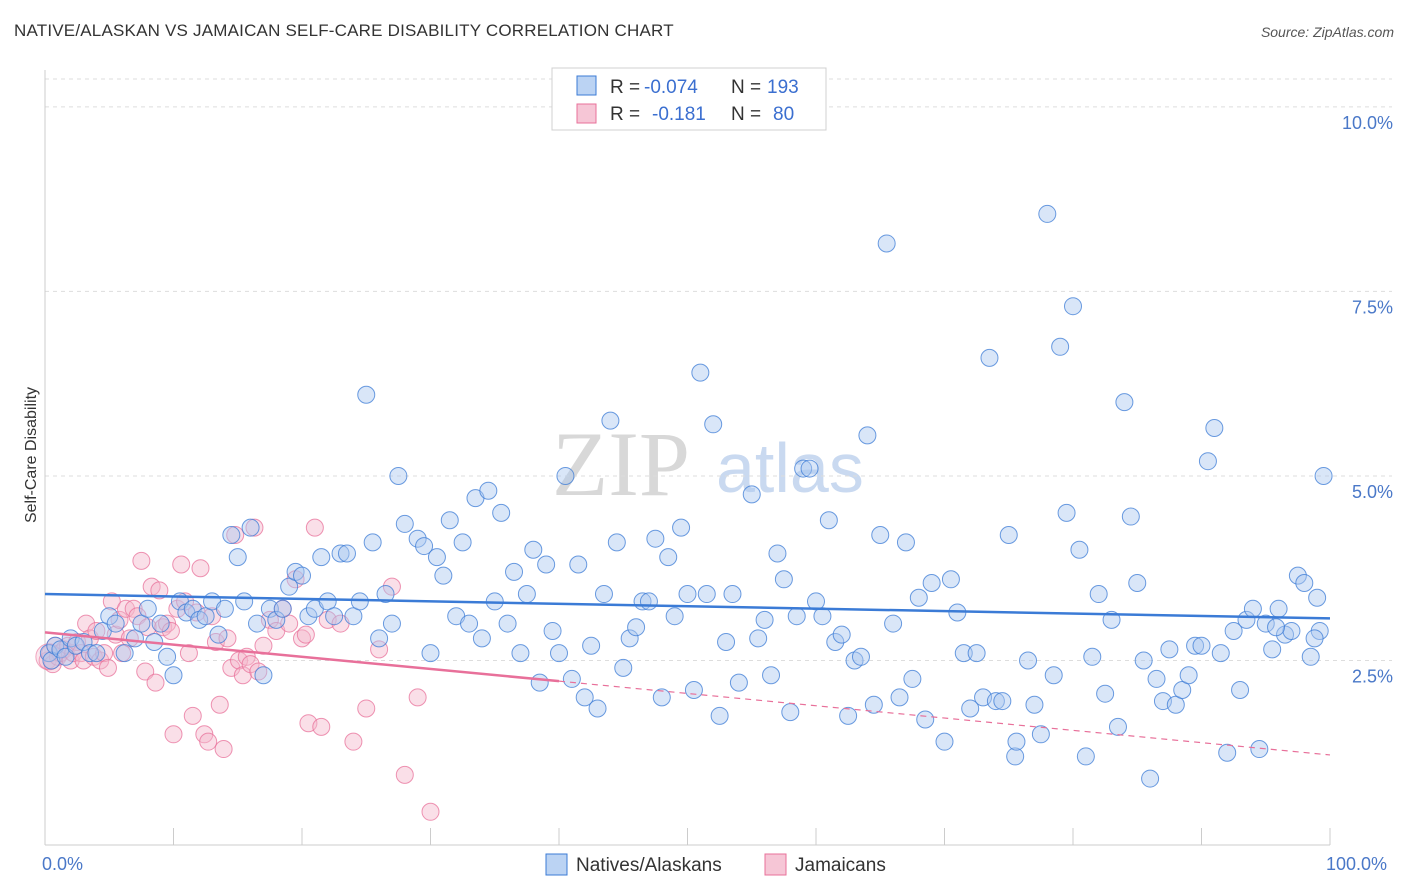  I want to click on stats-legend: R = -0.074 N = 193 R = -0.181 N = 80, so click(689, 99).